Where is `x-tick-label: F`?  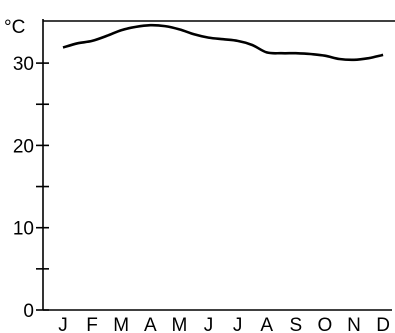 x-tick-label: F is located at coordinates (92, 324).